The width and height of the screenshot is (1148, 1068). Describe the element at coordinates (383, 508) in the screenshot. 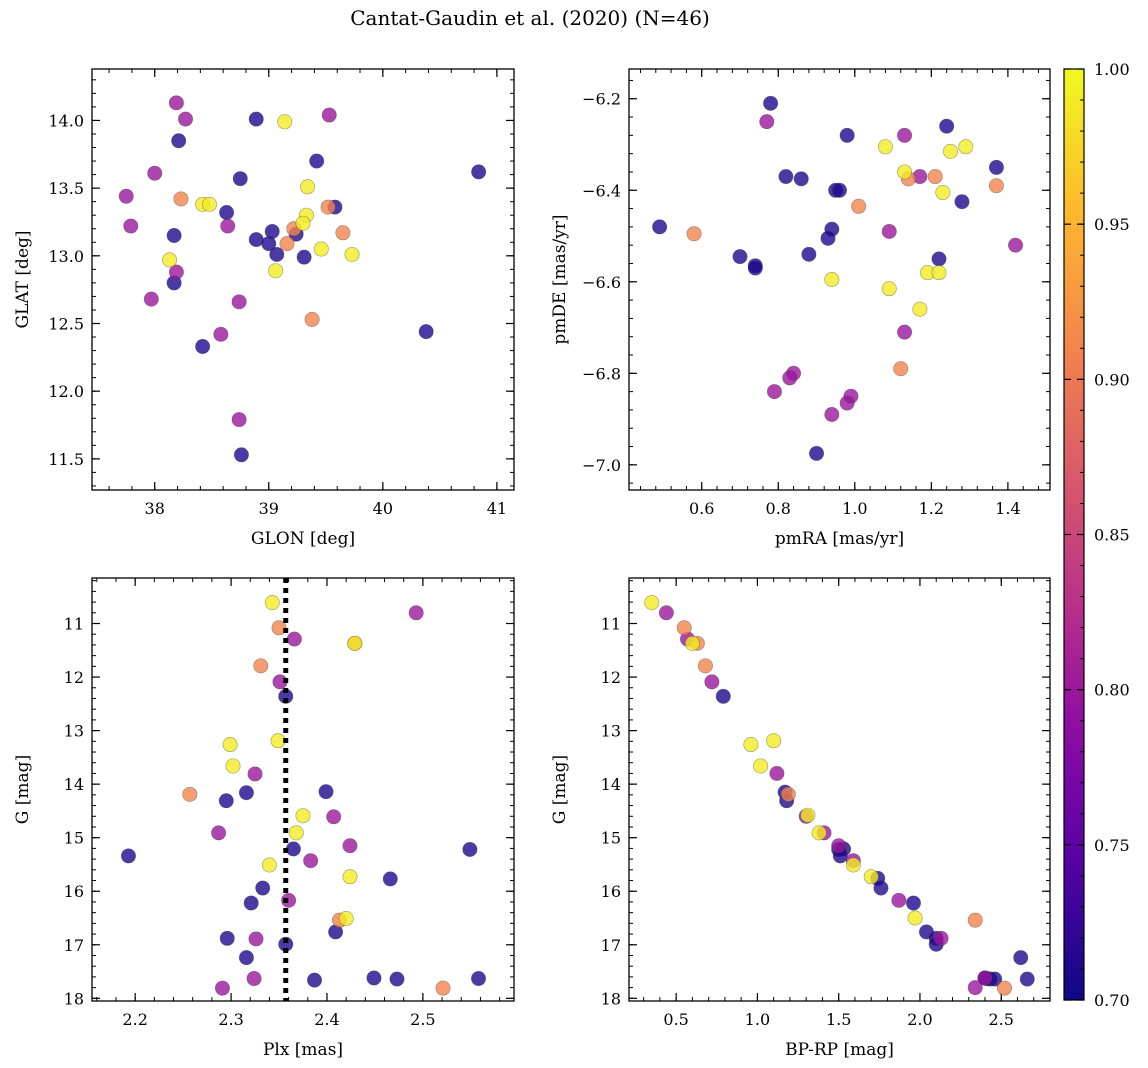

I see `x-tick-label: 40` at that location.